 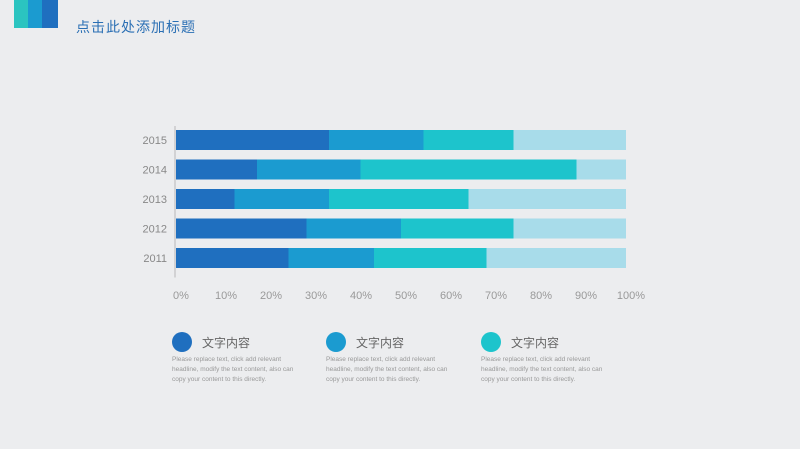 I want to click on y-tick-label: 2015, so click(x=155, y=141).